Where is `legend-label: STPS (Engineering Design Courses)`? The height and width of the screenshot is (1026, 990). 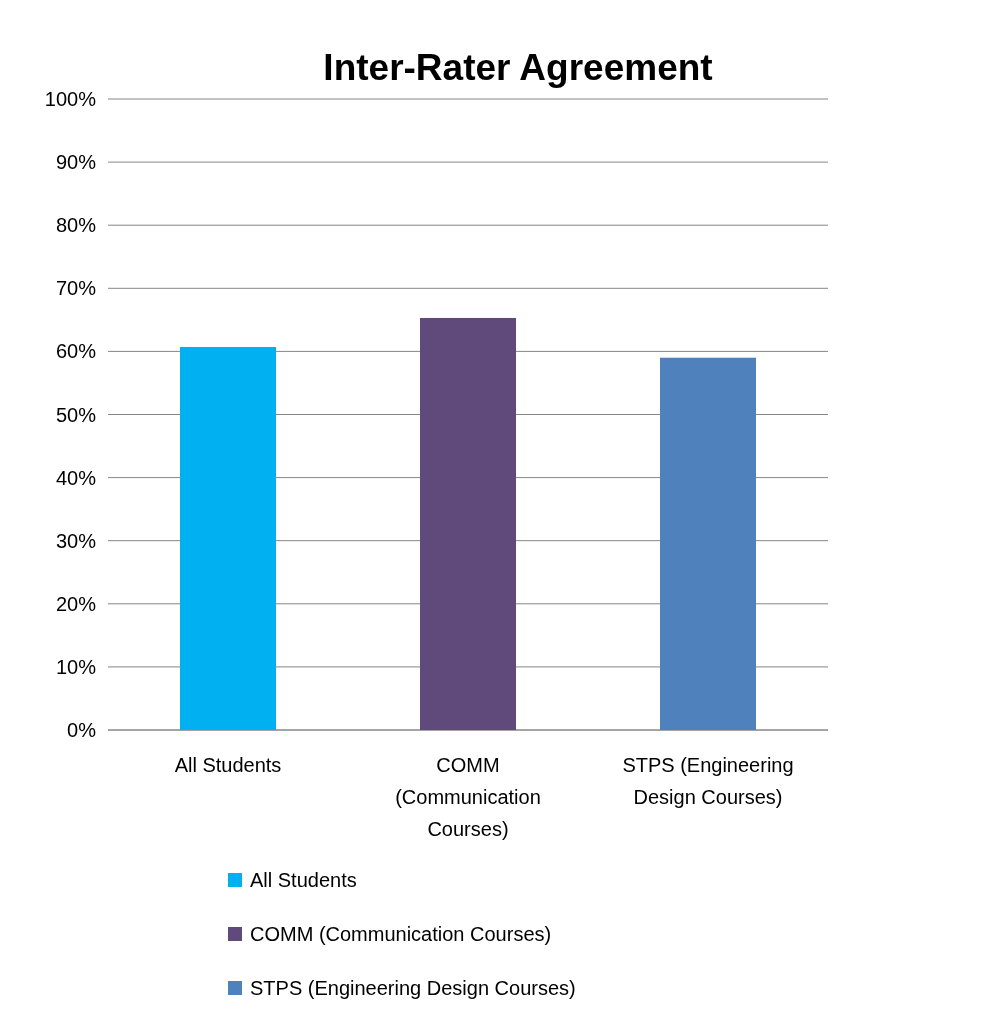
legend-label: STPS (Engineering Design Courses) is located at coordinates (413, 988).